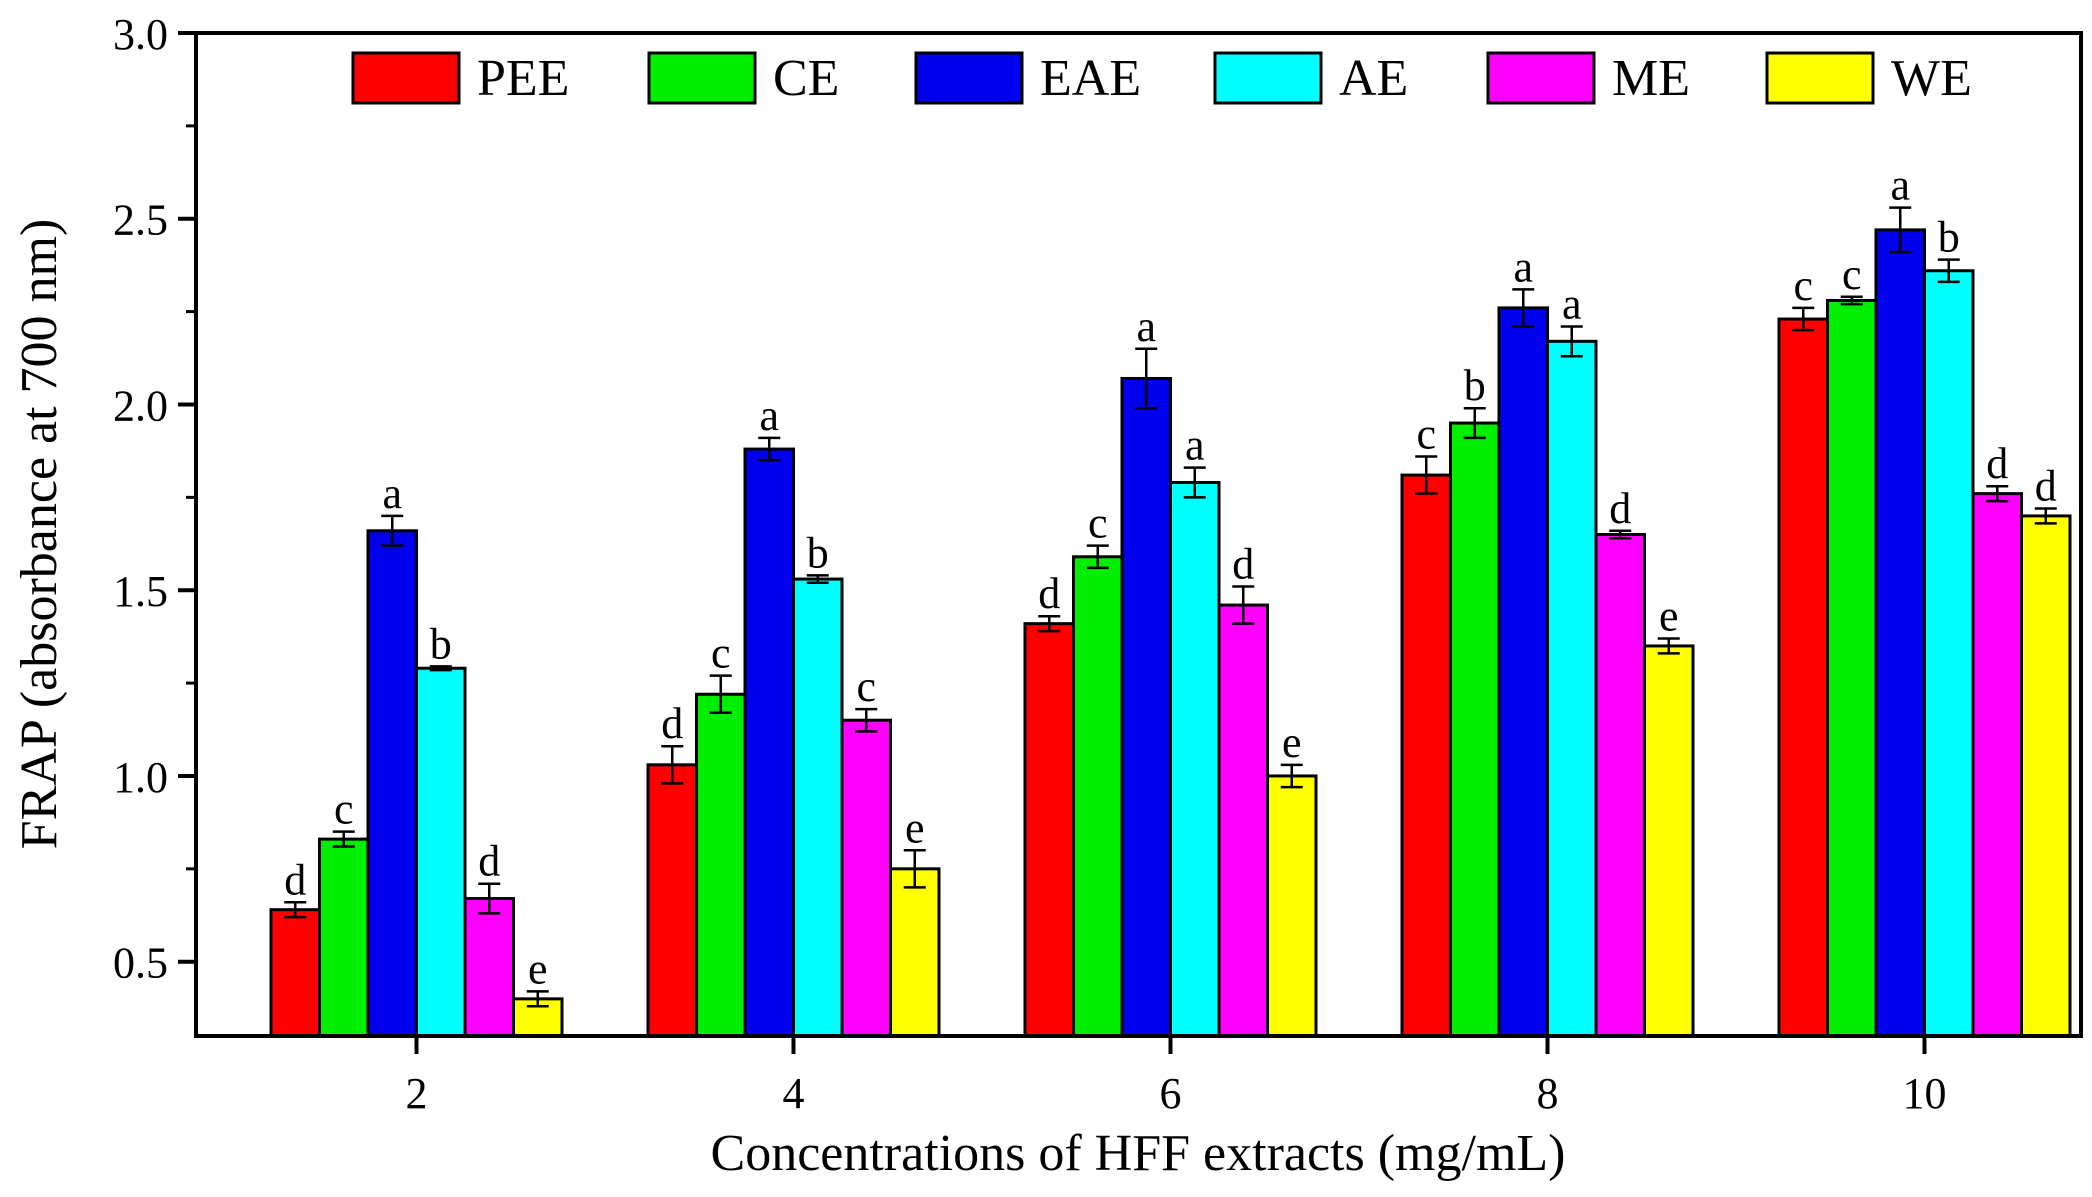  Describe the element at coordinates (1541, 78) in the screenshot. I see `legend-swatch-me` at that location.